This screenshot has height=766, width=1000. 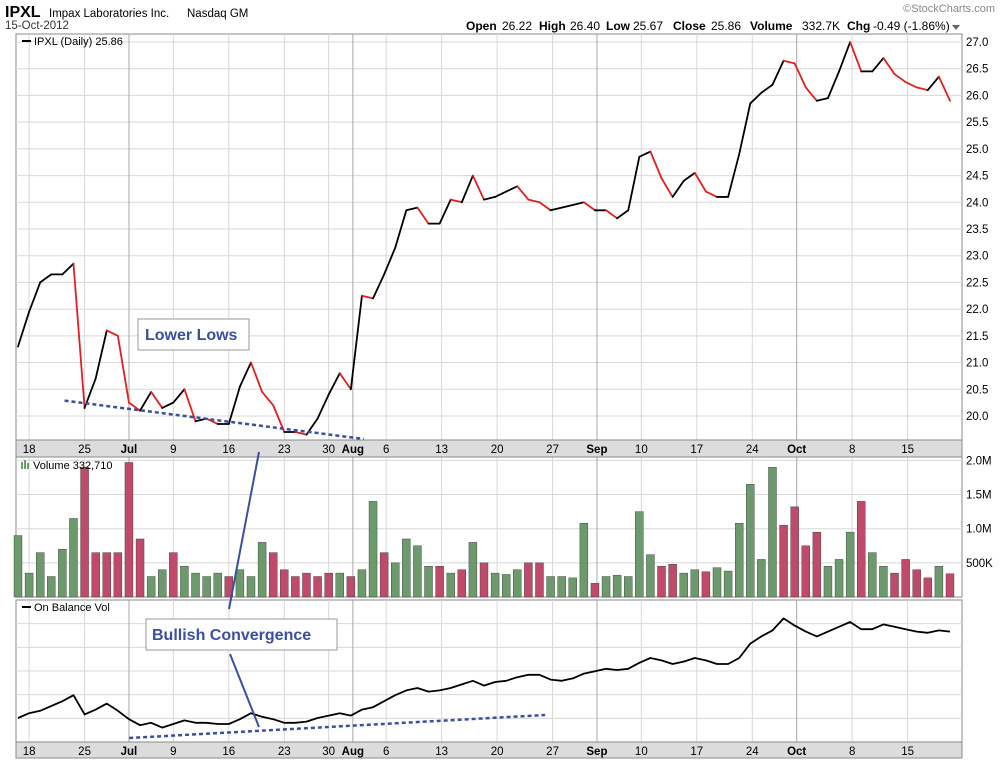 I want to click on date-label: 15-Oct-2012, so click(x=37, y=26).